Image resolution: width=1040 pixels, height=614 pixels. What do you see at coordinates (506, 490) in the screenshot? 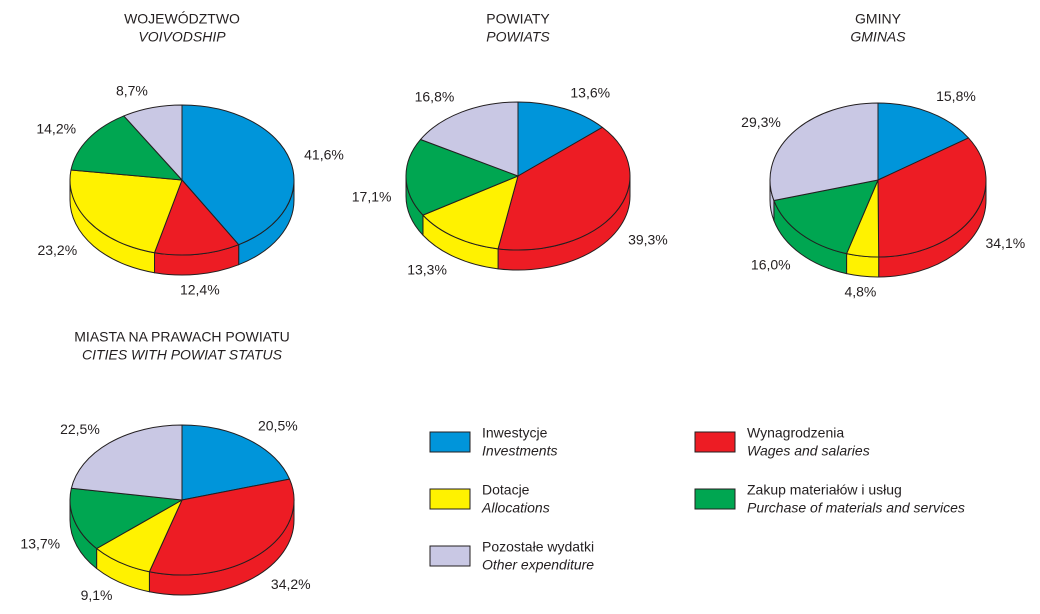
I see `legend-label: Dotacje` at bounding box center [506, 490].